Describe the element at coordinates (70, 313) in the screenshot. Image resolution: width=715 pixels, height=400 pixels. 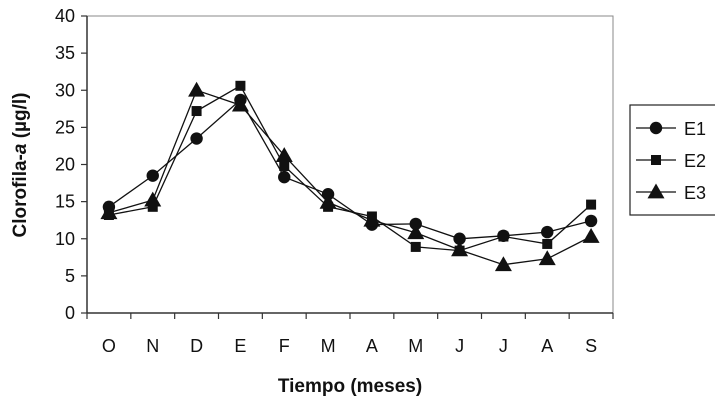
I see `y-tick-label: 0` at that location.